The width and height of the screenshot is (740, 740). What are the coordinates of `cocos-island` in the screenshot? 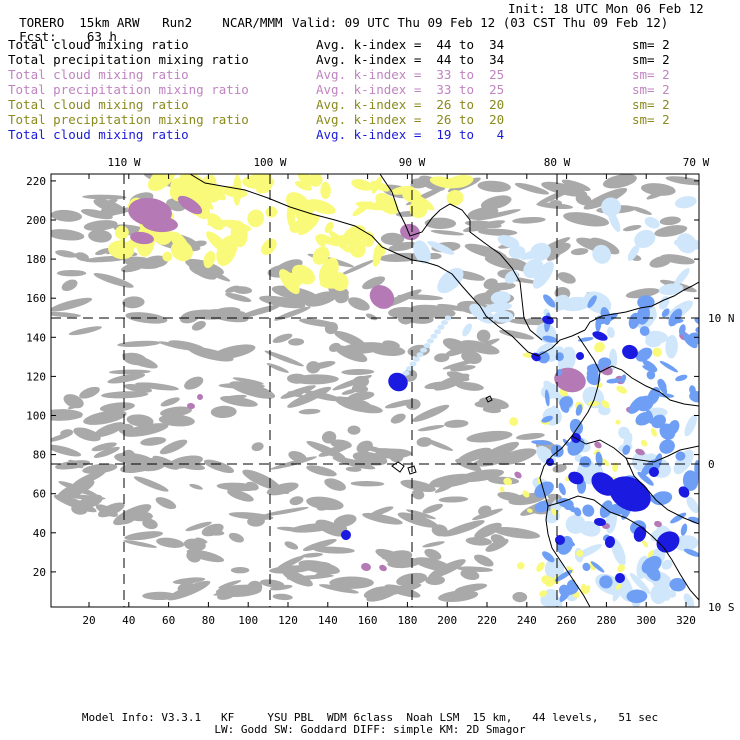 It's located at (489, 399).